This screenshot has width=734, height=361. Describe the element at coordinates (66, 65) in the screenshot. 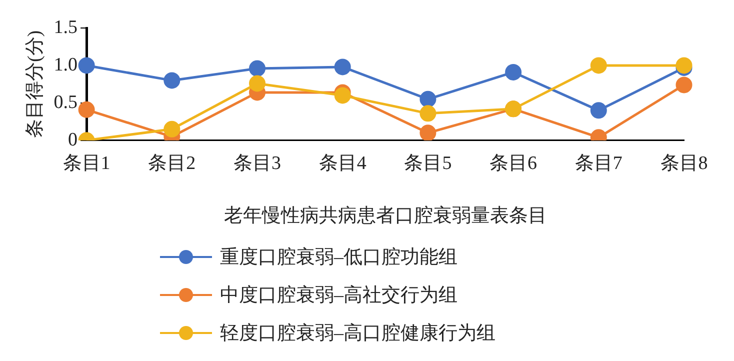

I see `y-tick-label: 1.0` at that location.